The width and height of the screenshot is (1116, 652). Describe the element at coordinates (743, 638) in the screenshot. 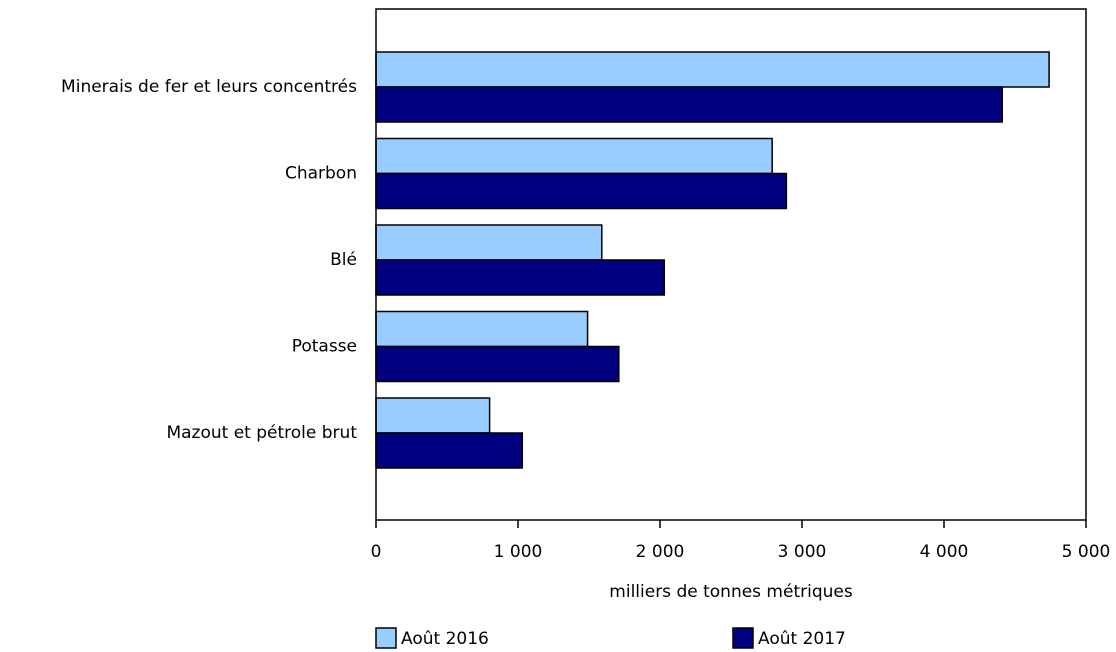

I see `legend-swatch-aout-2017` at that location.